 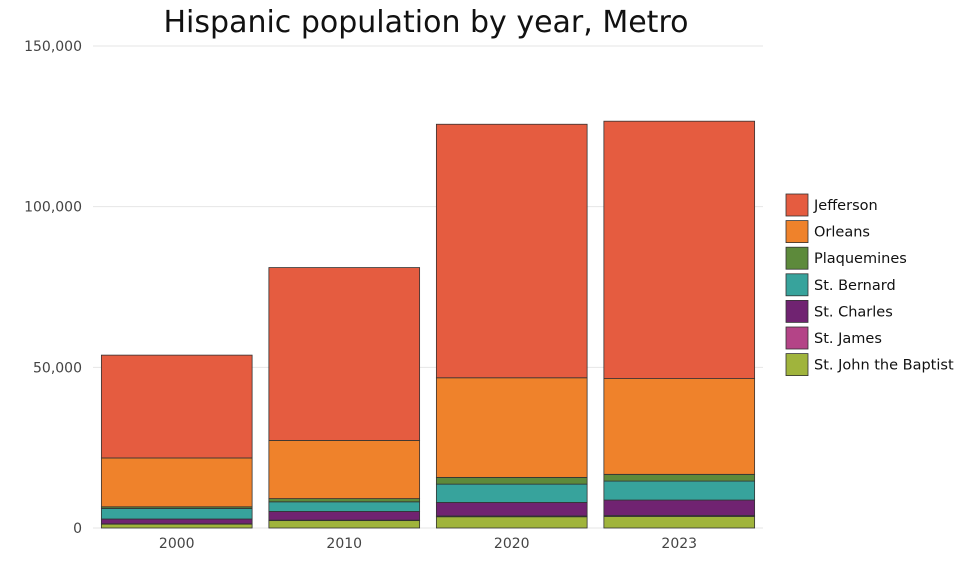 What do you see at coordinates (679, 544) in the screenshot?
I see `x-tick-label: 2023` at bounding box center [679, 544].